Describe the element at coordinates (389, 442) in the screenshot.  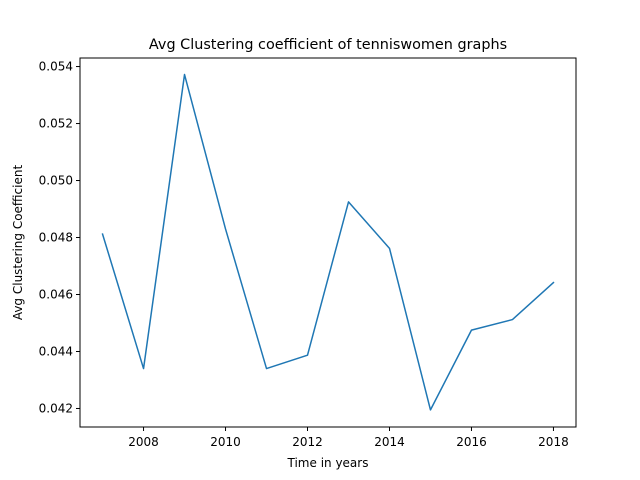
I see `x-tick-label: 2014` at that location.